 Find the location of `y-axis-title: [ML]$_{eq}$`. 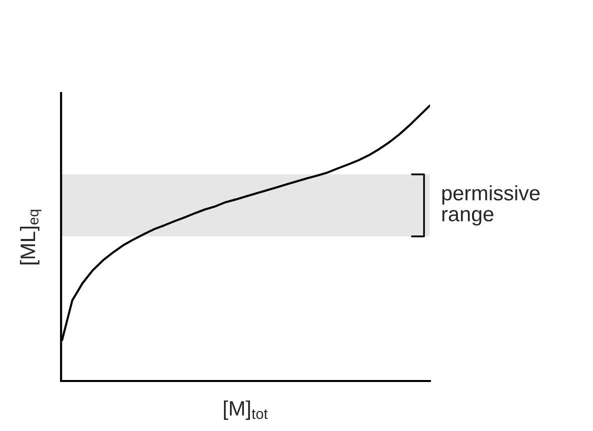

y-axis-title: [ML]$_{eq}$ is located at coordinates (31, 237).